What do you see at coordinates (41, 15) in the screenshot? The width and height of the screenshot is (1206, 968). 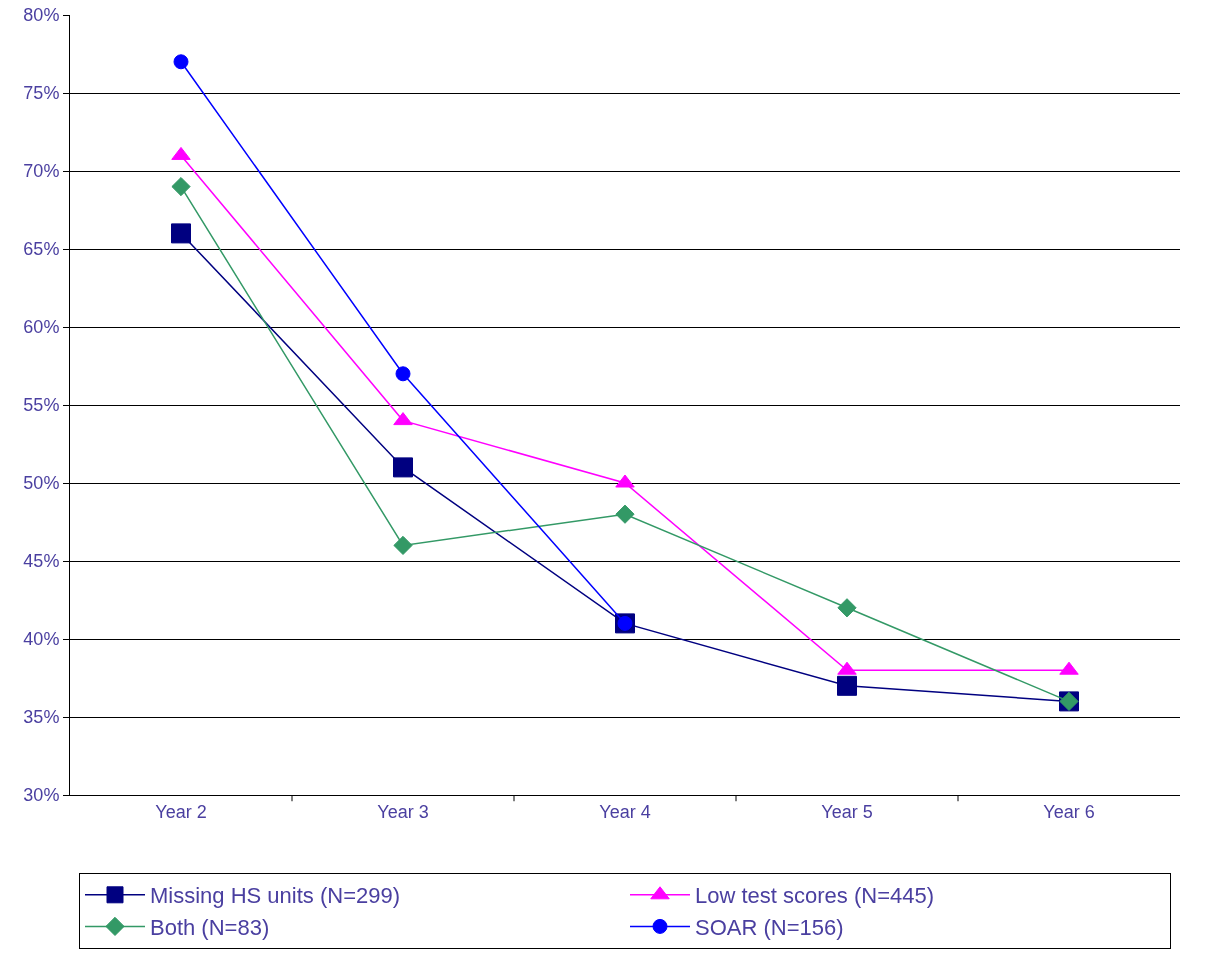 I see `y-tick-label: 80%` at bounding box center [41, 15].